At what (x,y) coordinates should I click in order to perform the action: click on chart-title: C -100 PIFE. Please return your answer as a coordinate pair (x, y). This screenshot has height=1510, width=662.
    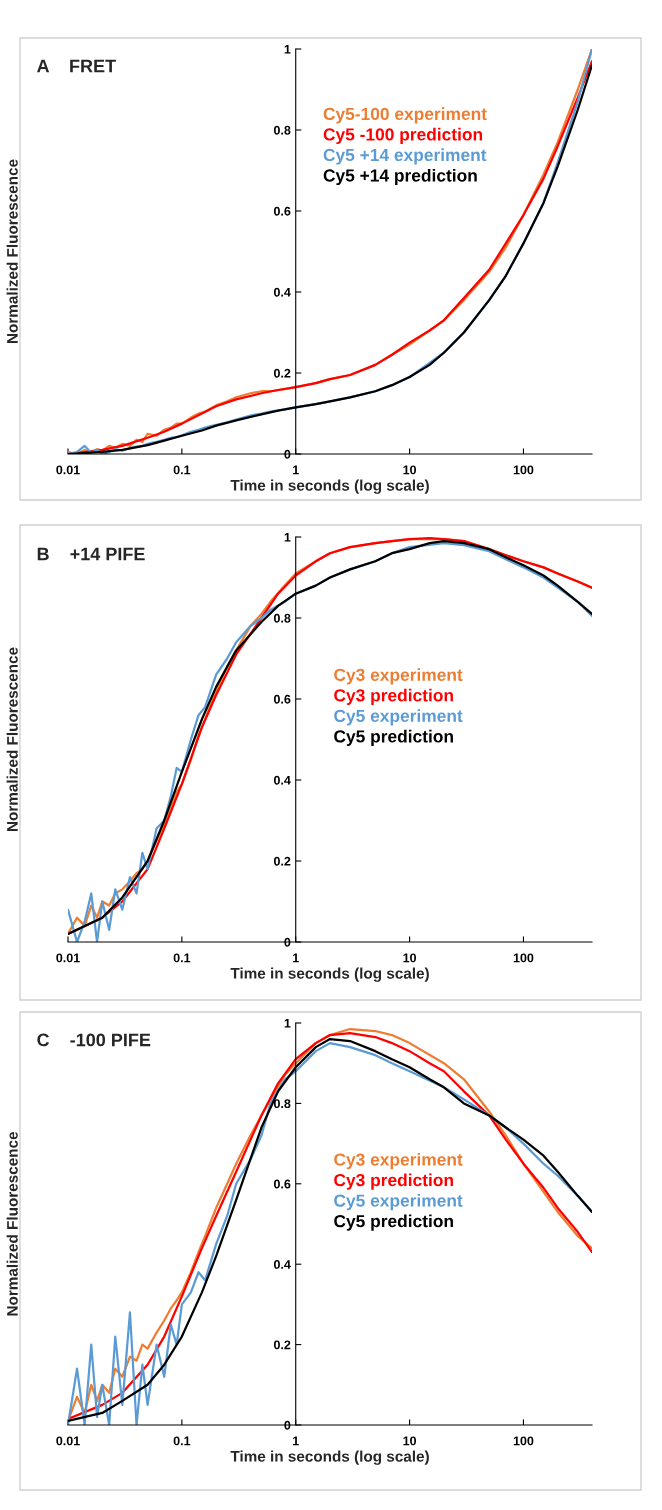
    Looking at the image, I should click on (94, 1040).